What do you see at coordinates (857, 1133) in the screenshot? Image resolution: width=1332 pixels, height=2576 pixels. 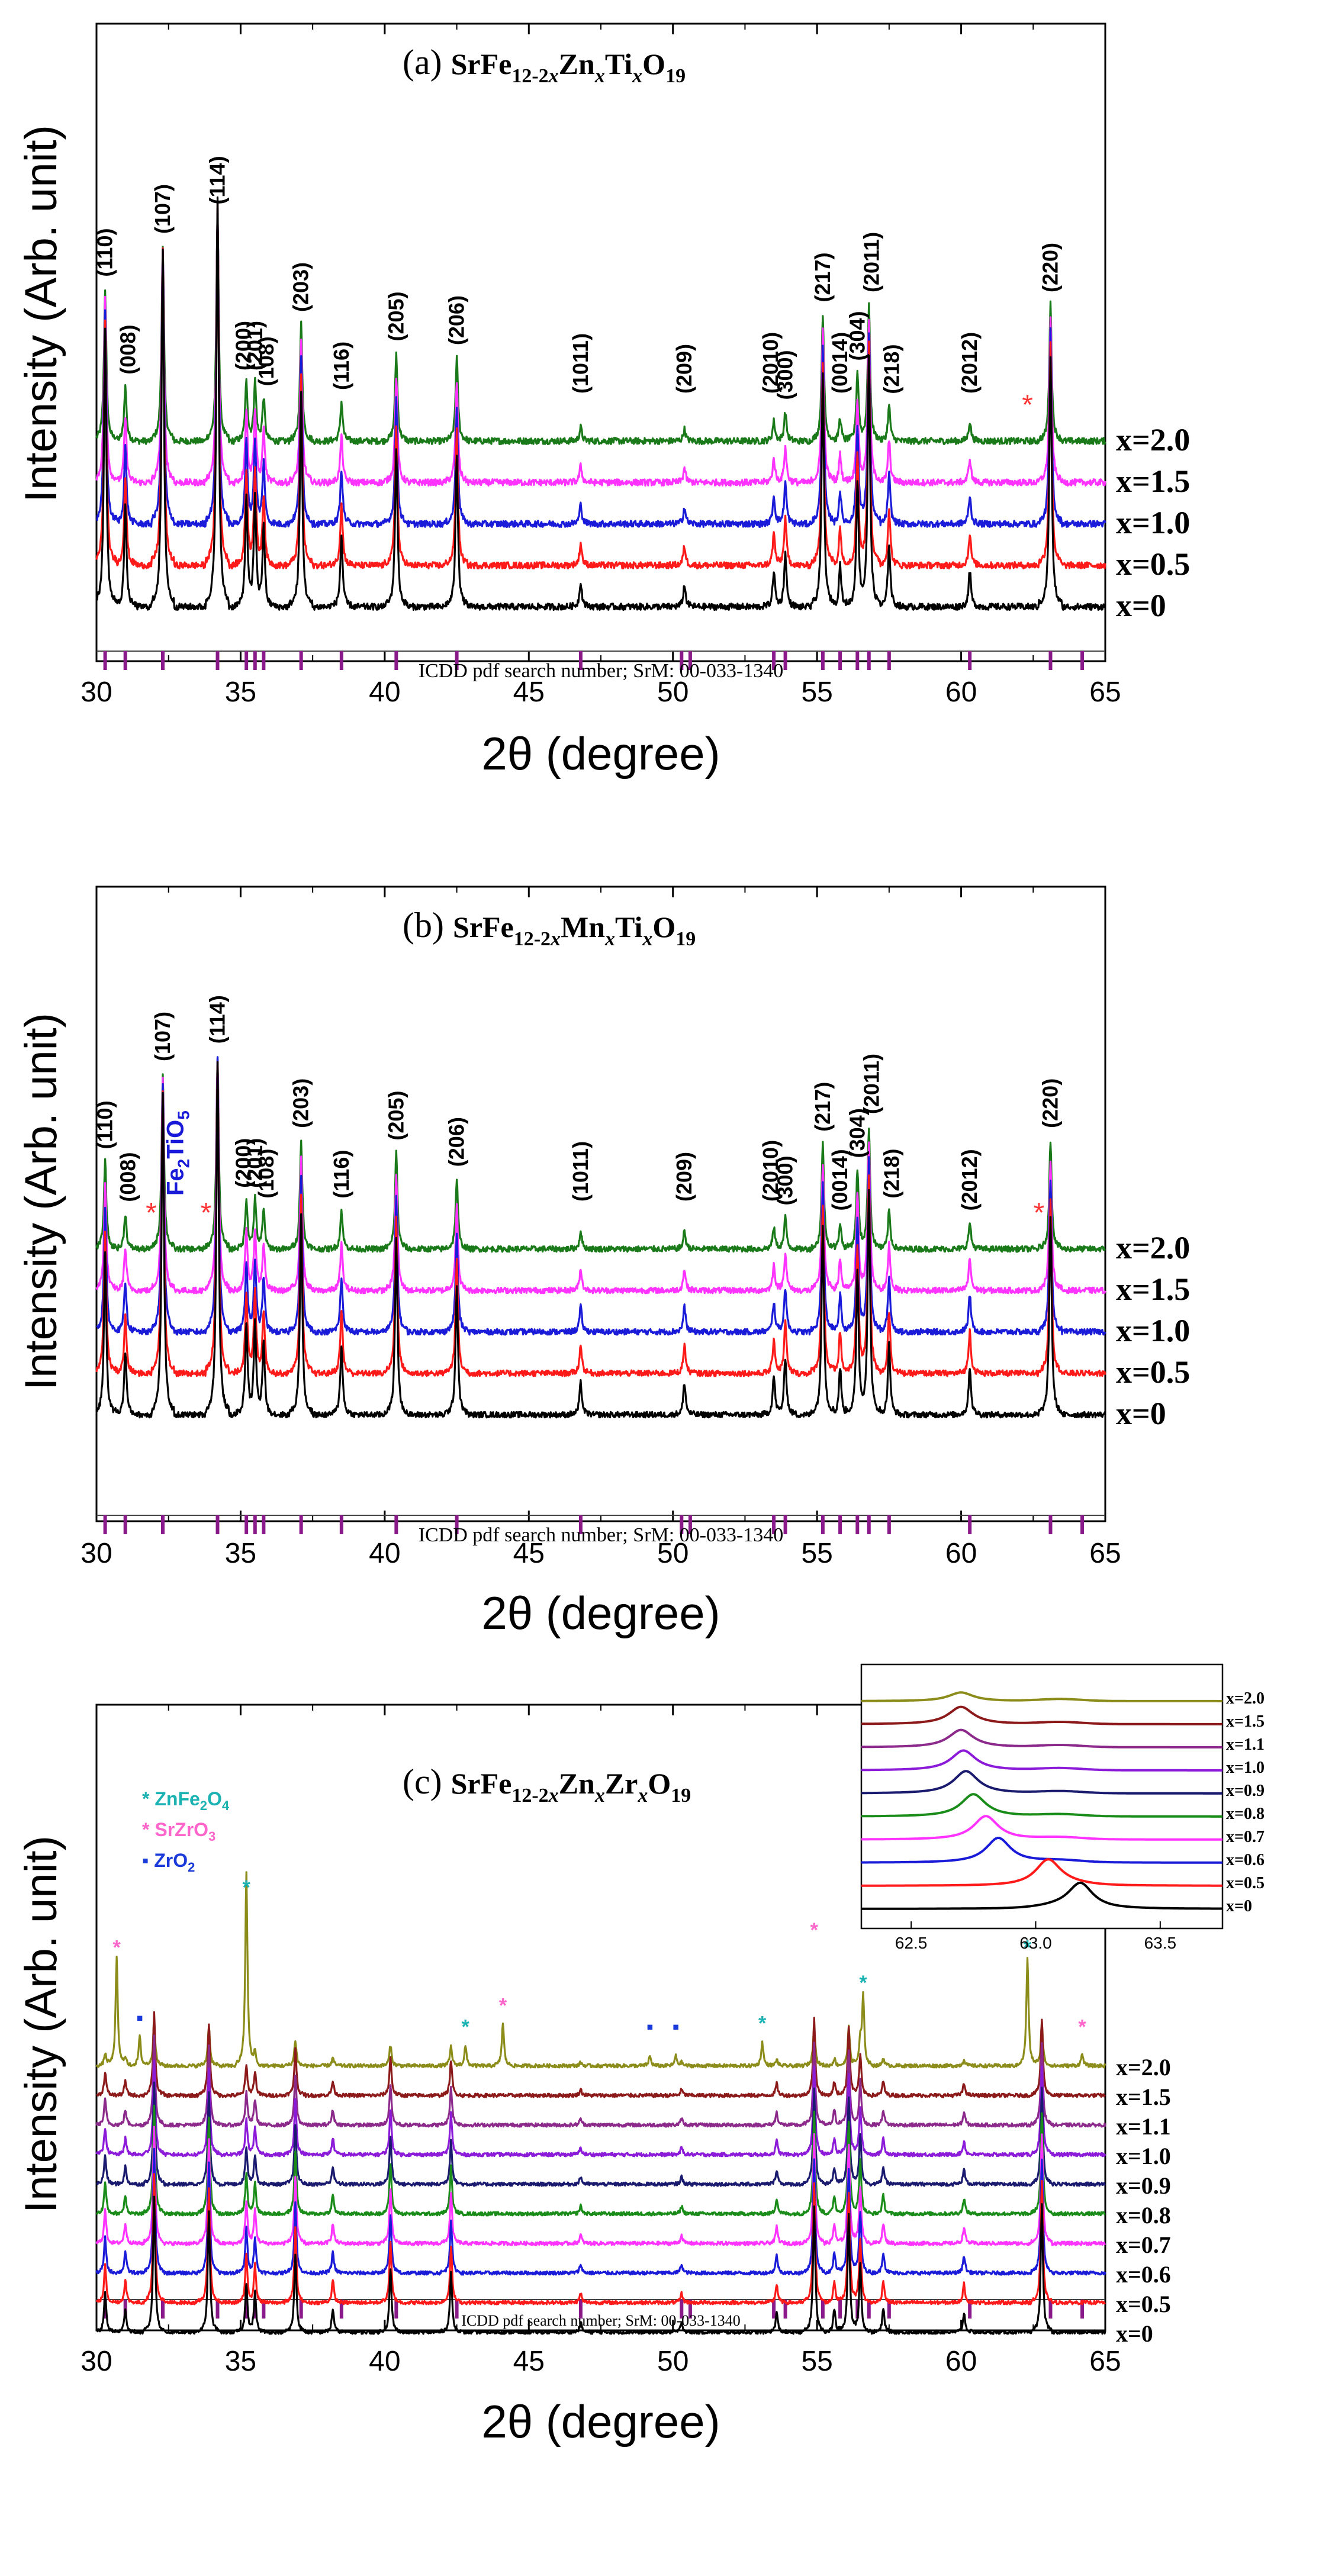 I see `hkl-label: (304)` at bounding box center [857, 1133].